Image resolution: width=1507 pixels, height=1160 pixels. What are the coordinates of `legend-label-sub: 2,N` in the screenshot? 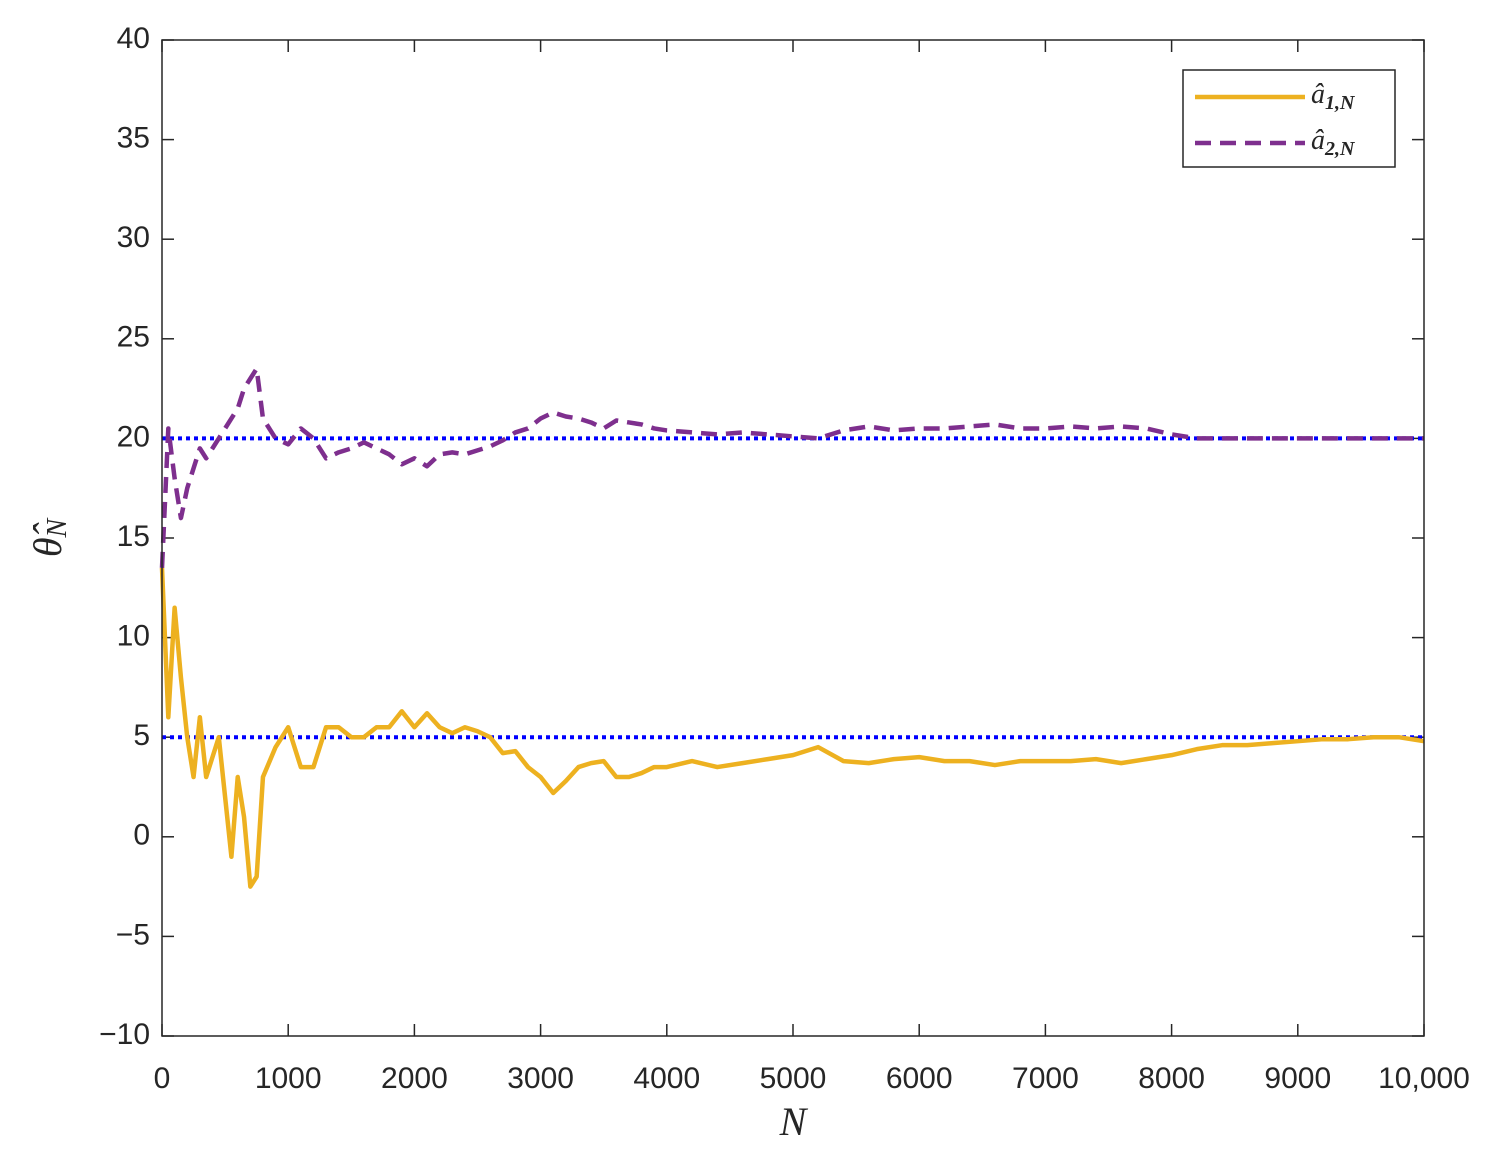 It's located at (1340, 149).